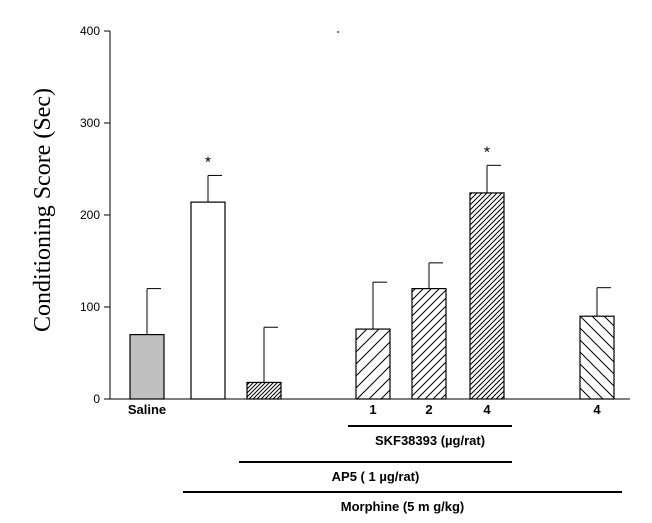 The image size is (652, 523). Describe the element at coordinates (90, 307) in the screenshot. I see `y-tick-label: 100` at that location.